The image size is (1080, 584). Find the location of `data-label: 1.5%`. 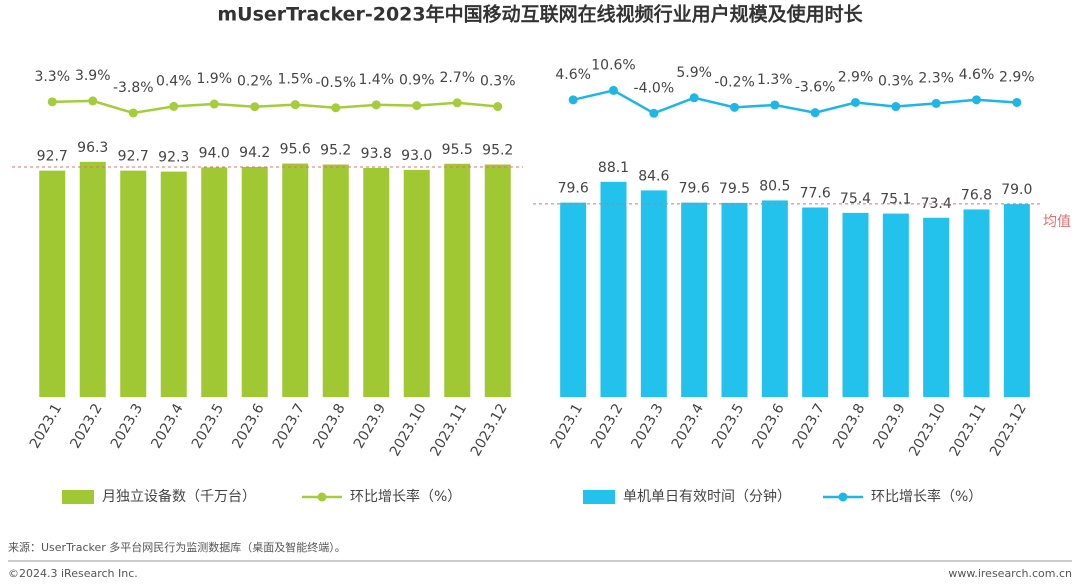

data-label: 1.5% is located at coordinates (295, 80).